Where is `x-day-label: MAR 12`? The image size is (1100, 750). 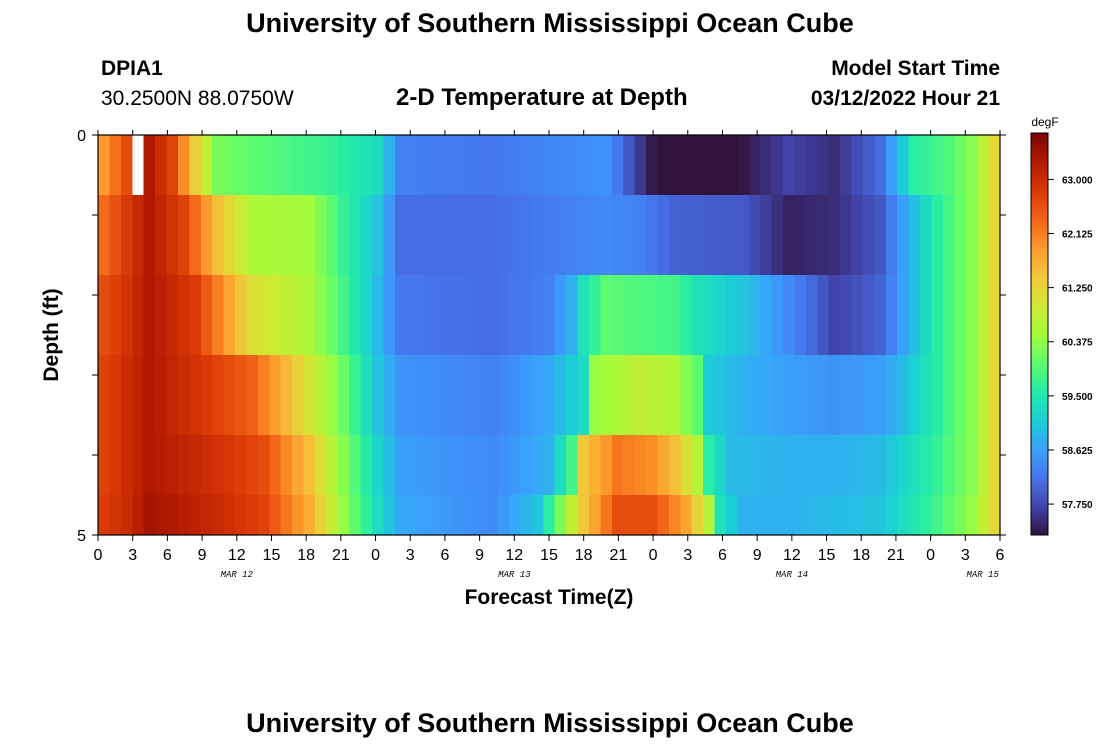
x-day-label: MAR 12 is located at coordinates (237, 575).